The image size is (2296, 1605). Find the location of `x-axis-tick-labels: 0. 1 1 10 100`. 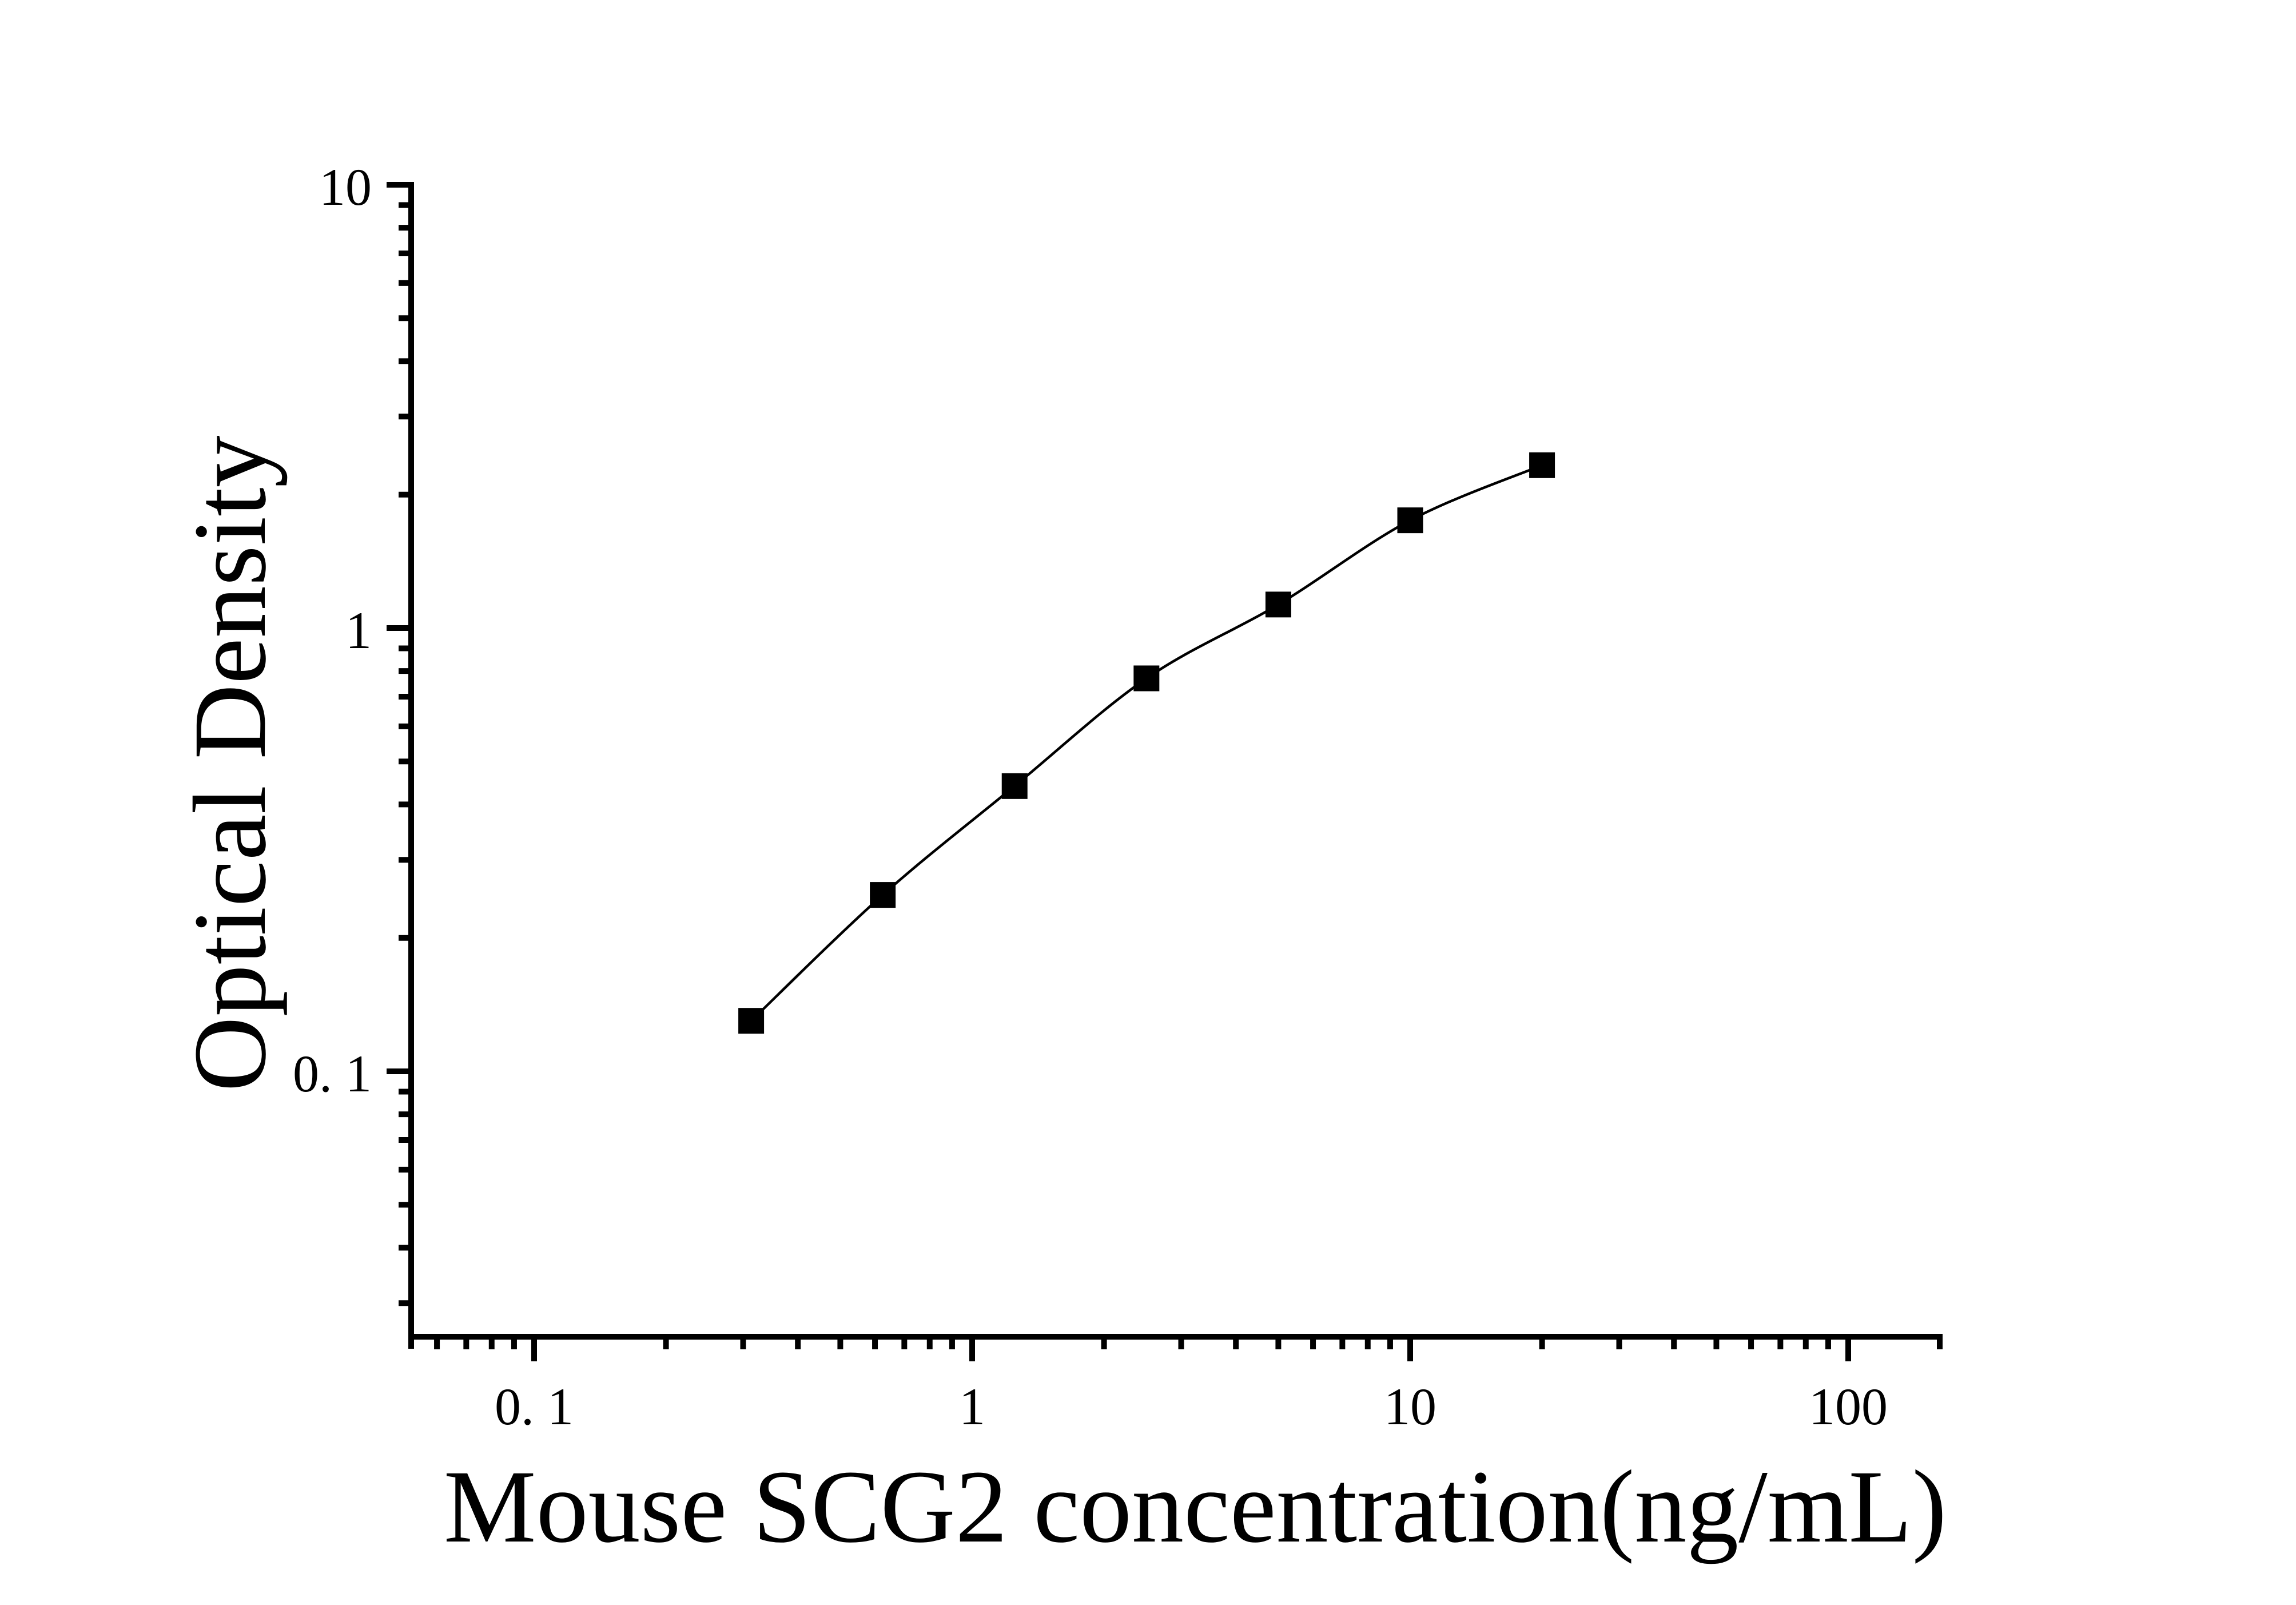

x-axis-tick-labels: 0. 1 1 10 100 is located at coordinates (1192, 1406).